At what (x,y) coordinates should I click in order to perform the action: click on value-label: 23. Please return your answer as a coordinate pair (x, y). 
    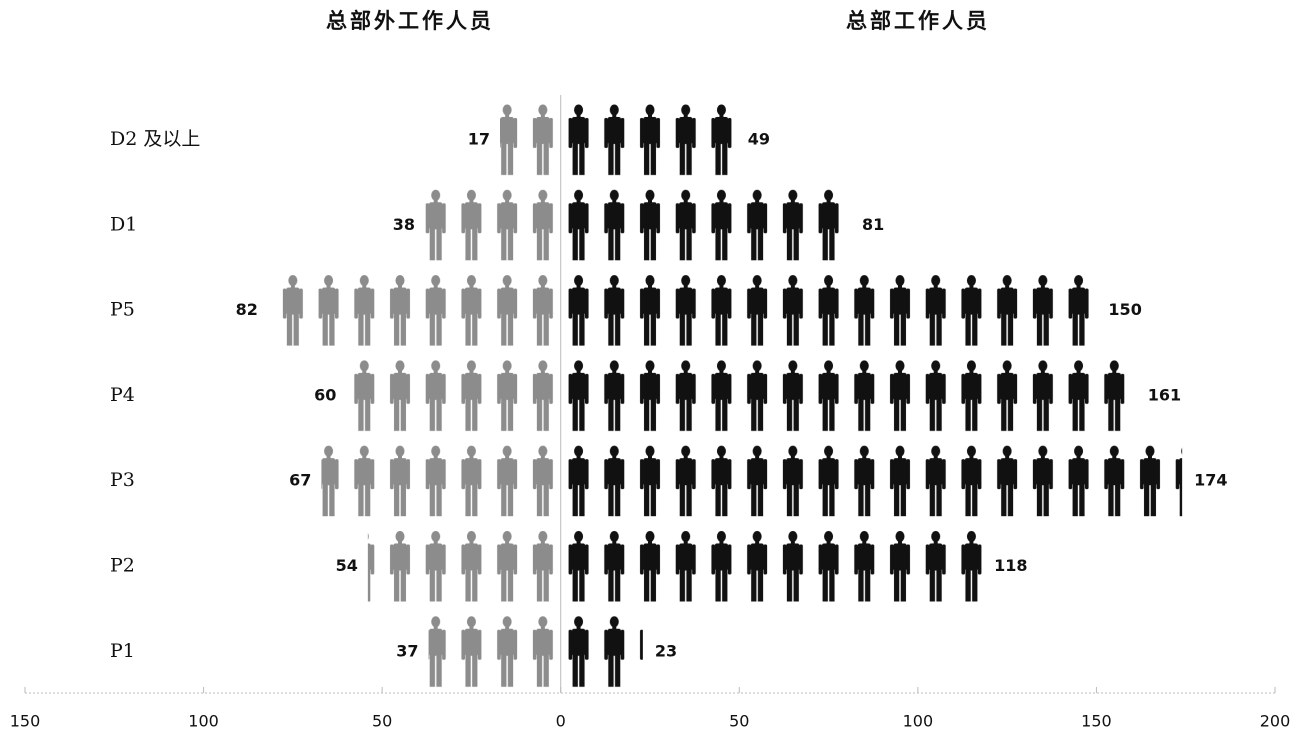
    Looking at the image, I should click on (666, 650).